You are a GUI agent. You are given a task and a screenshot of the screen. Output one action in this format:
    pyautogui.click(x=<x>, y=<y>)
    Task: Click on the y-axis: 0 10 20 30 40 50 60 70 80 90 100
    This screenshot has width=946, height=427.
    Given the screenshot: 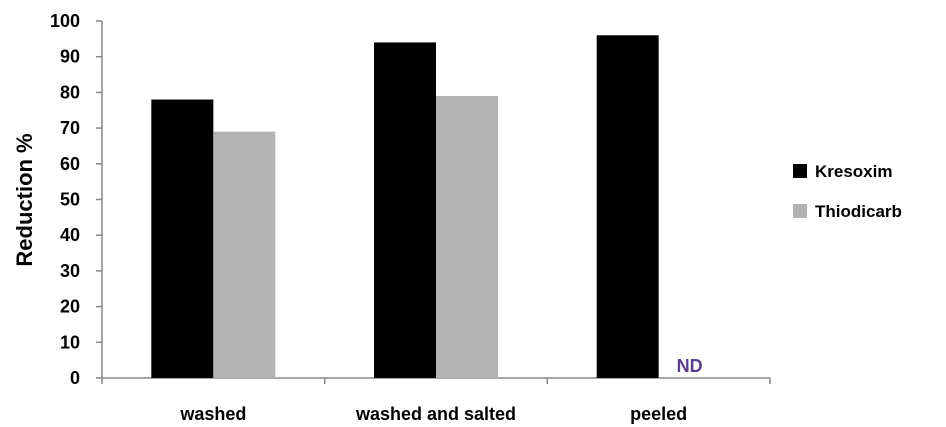 What is the action you would take?
    pyautogui.click(x=76, y=199)
    